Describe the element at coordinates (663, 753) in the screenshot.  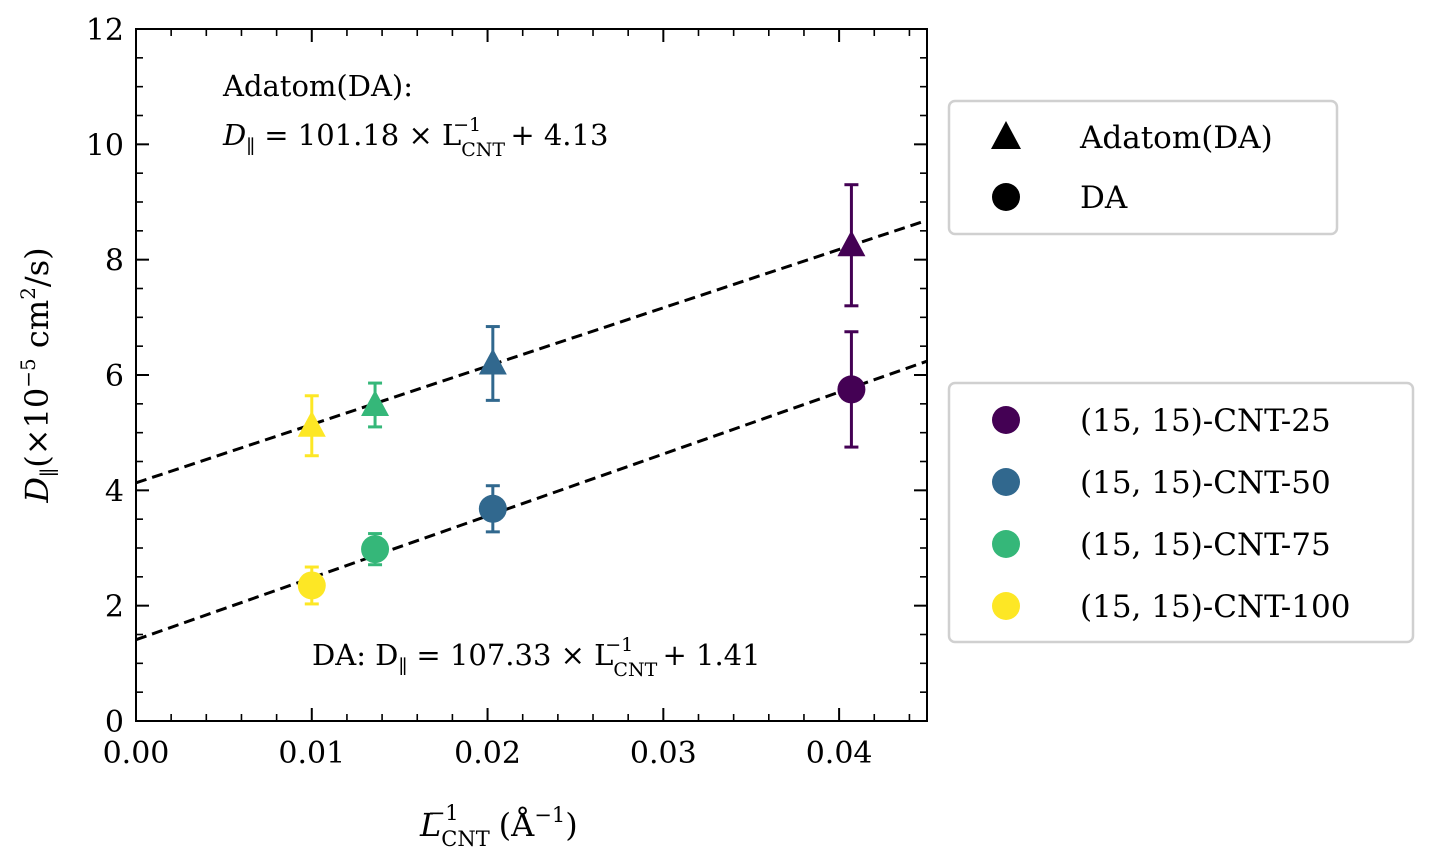
I see `x-tick-label: 0.03` at that location.